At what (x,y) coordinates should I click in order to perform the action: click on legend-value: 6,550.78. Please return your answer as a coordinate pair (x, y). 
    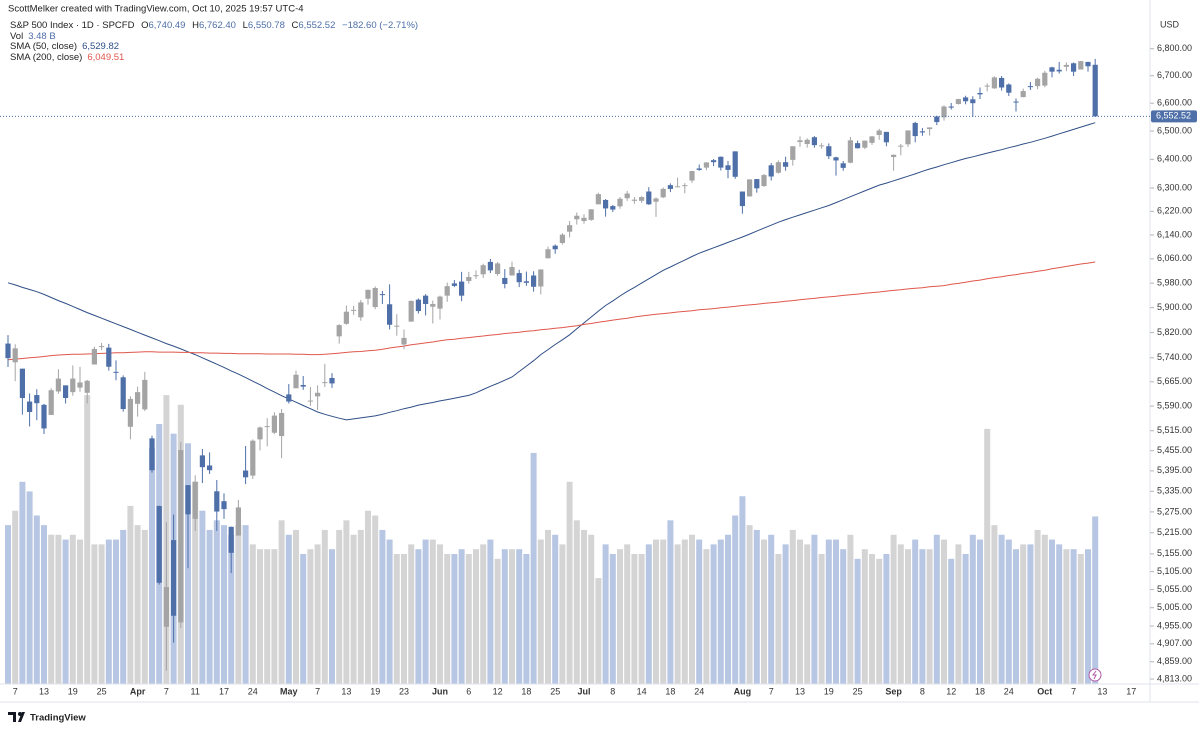
    Looking at the image, I should click on (266, 25).